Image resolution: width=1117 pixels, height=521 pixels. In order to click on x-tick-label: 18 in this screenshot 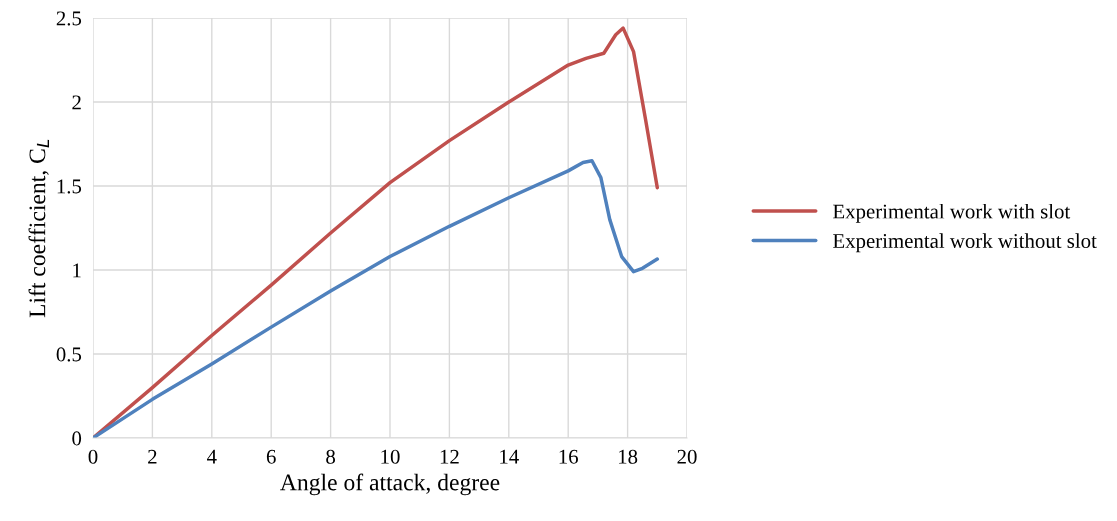, I will do `click(628, 456)`.